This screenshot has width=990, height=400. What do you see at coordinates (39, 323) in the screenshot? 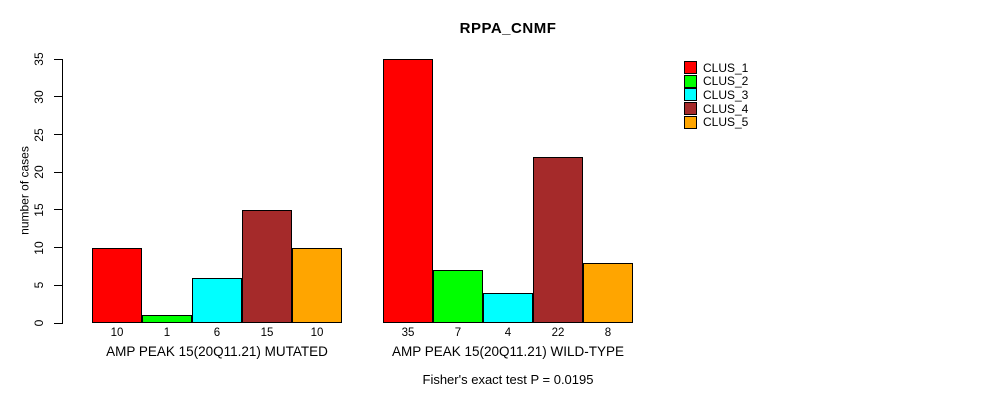
I see `y-axis-tick-label: 0` at bounding box center [39, 323].